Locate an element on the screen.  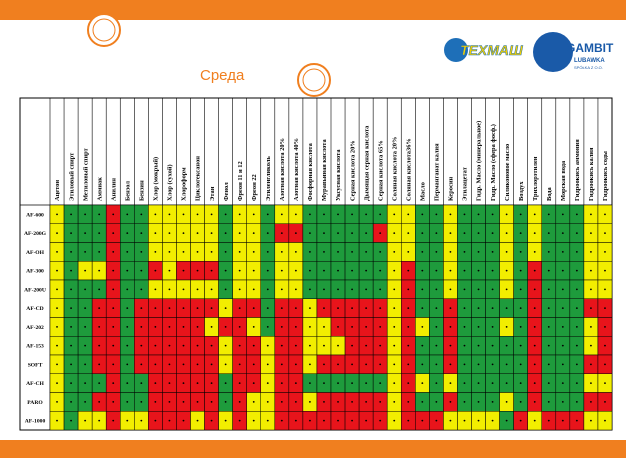
column-header: Циклогексанон is located at coordinates (198, 178).